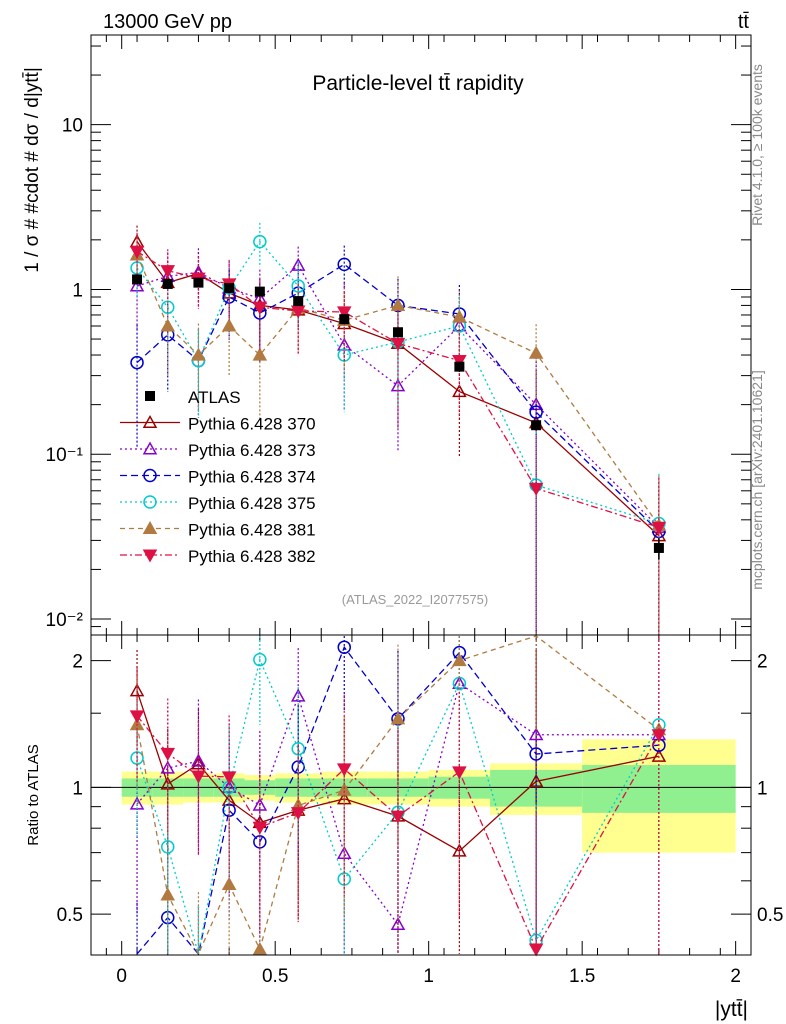  I want to click on legend-label: Pythia 6.428 375, so click(252, 503).